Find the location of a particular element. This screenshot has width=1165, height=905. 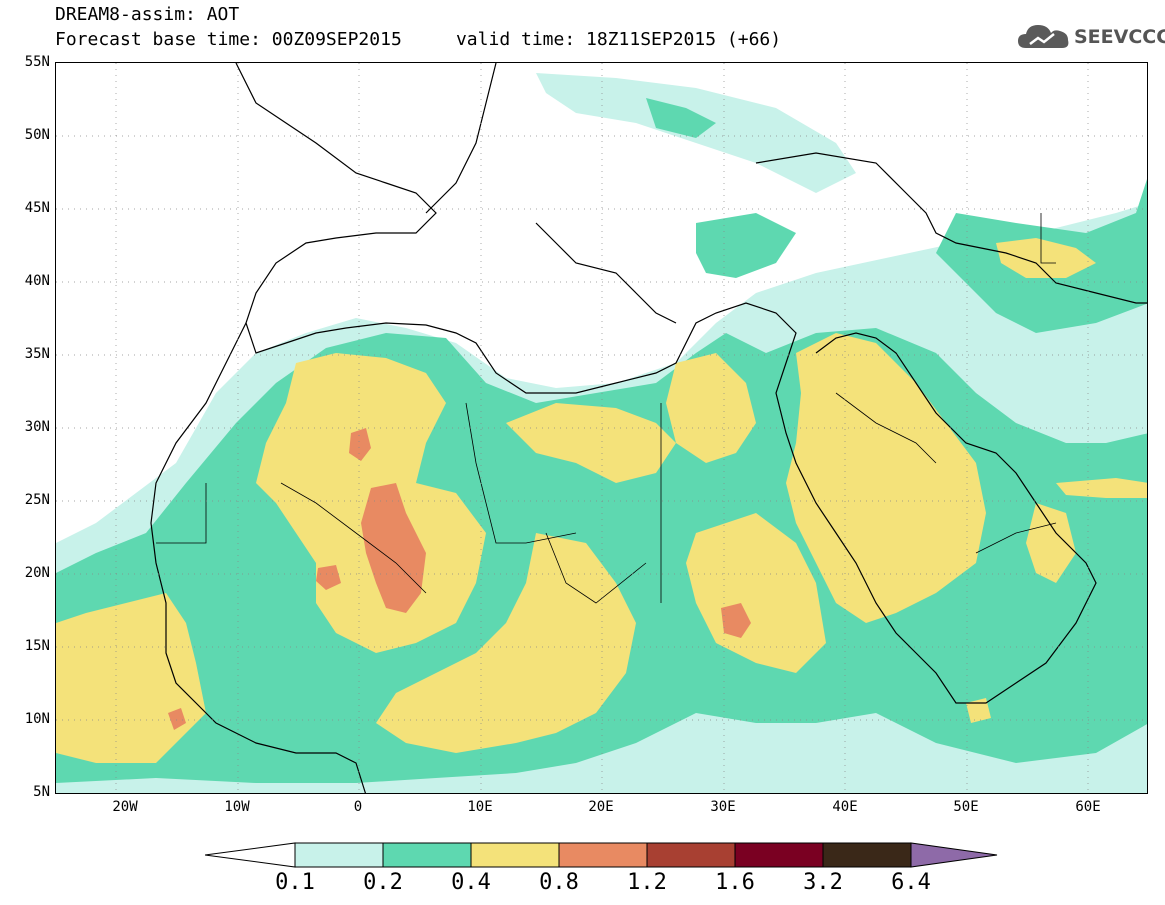

colorbar-label-0-4: 0.4 is located at coordinates (471, 882).